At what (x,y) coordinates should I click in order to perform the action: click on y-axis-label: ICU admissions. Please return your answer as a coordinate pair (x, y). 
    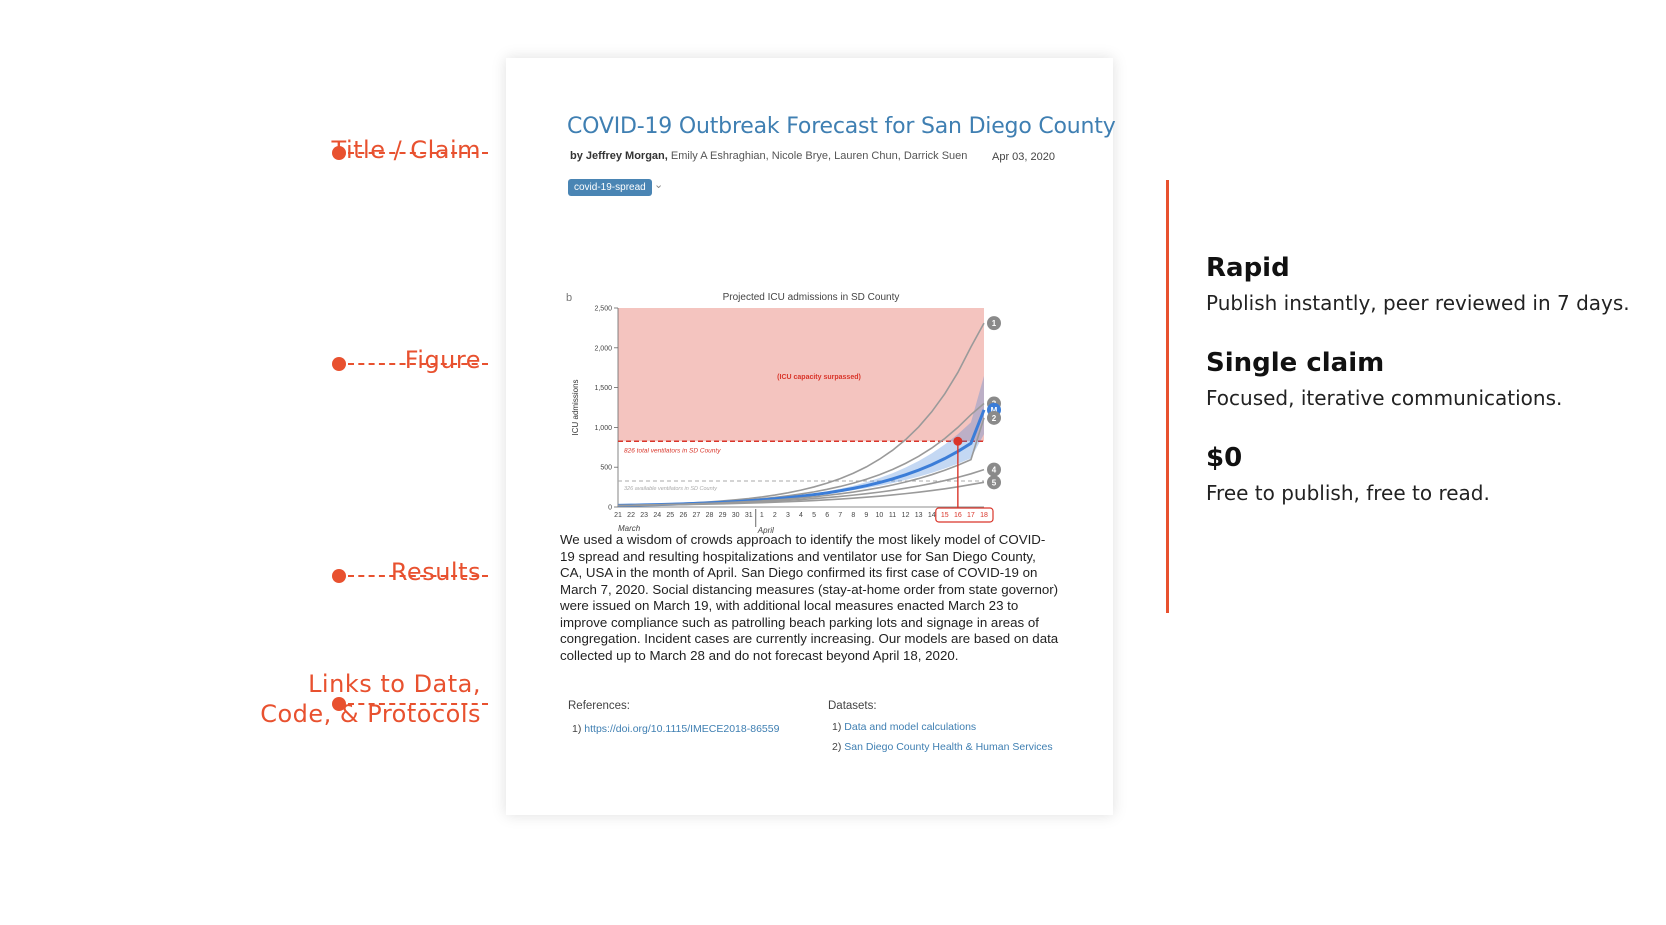
    Looking at the image, I should click on (575, 407).